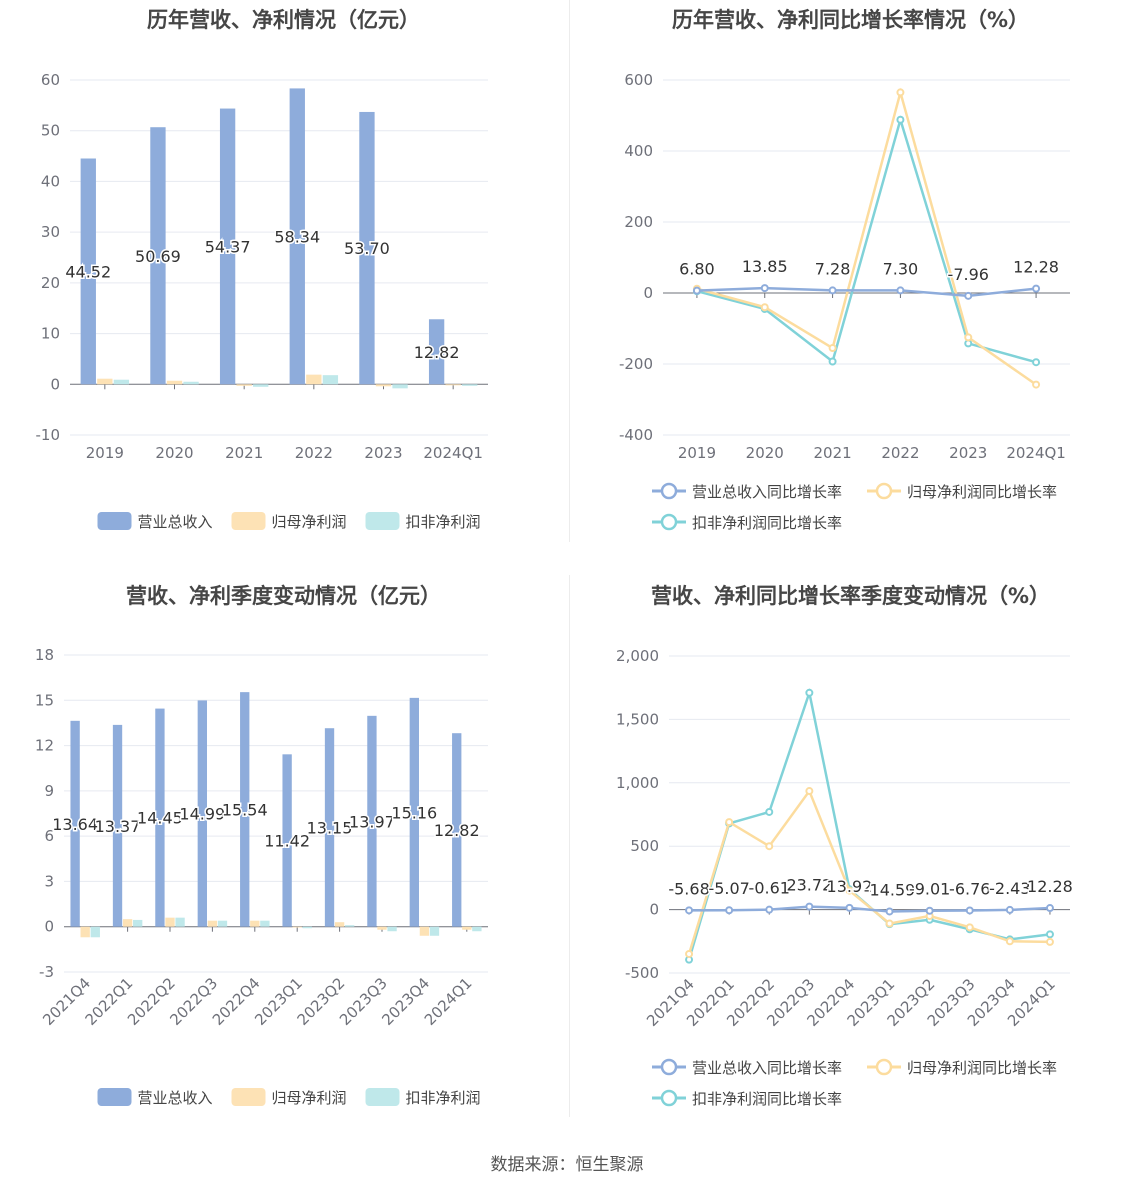 This screenshot has height=1188, width=1134. What do you see at coordinates (174, 453) in the screenshot?
I see `x-tick-label: 2020` at bounding box center [174, 453].